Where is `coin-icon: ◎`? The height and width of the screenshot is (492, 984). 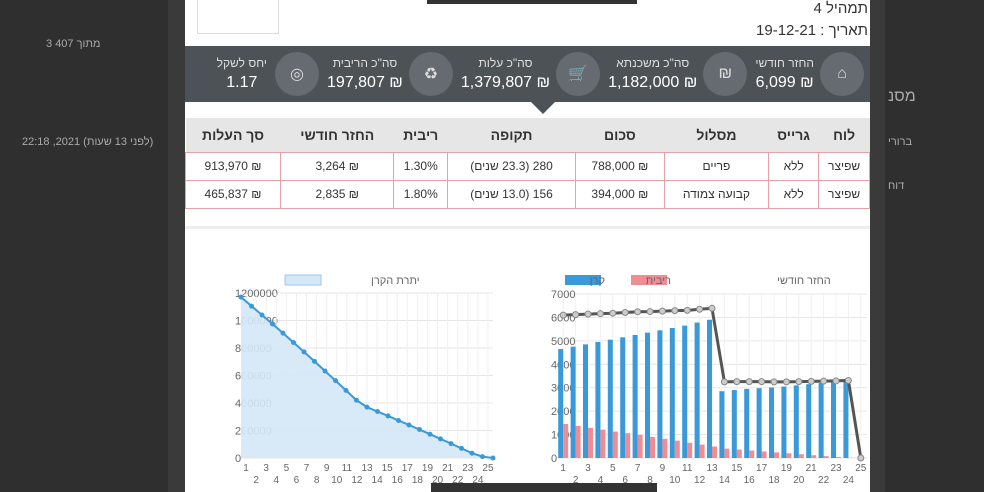
coin-icon: ◎ is located at coordinates (297, 74).